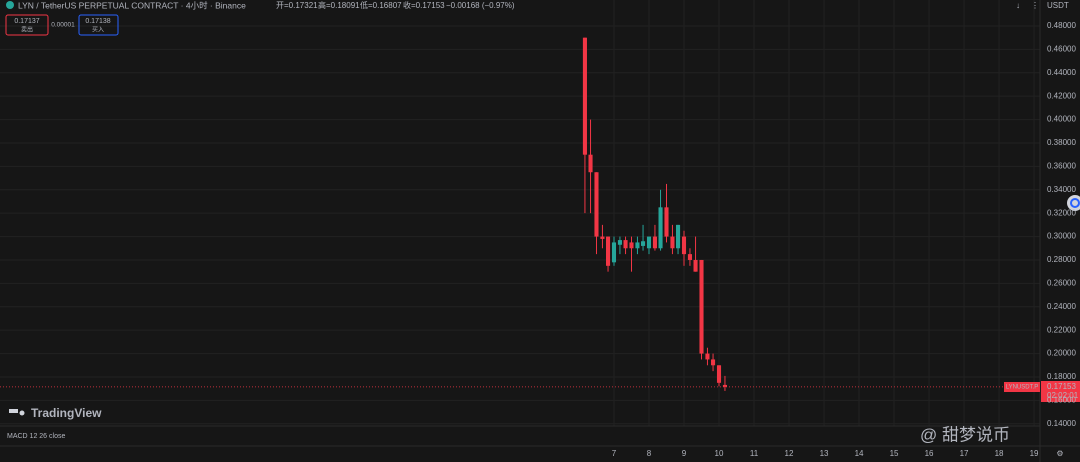 The image size is (1080, 462). What do you see at coordinates (1061, 376) in the screenshot?
I see `y-tick-label: 0.18000` at bounding box center [1061, 376].